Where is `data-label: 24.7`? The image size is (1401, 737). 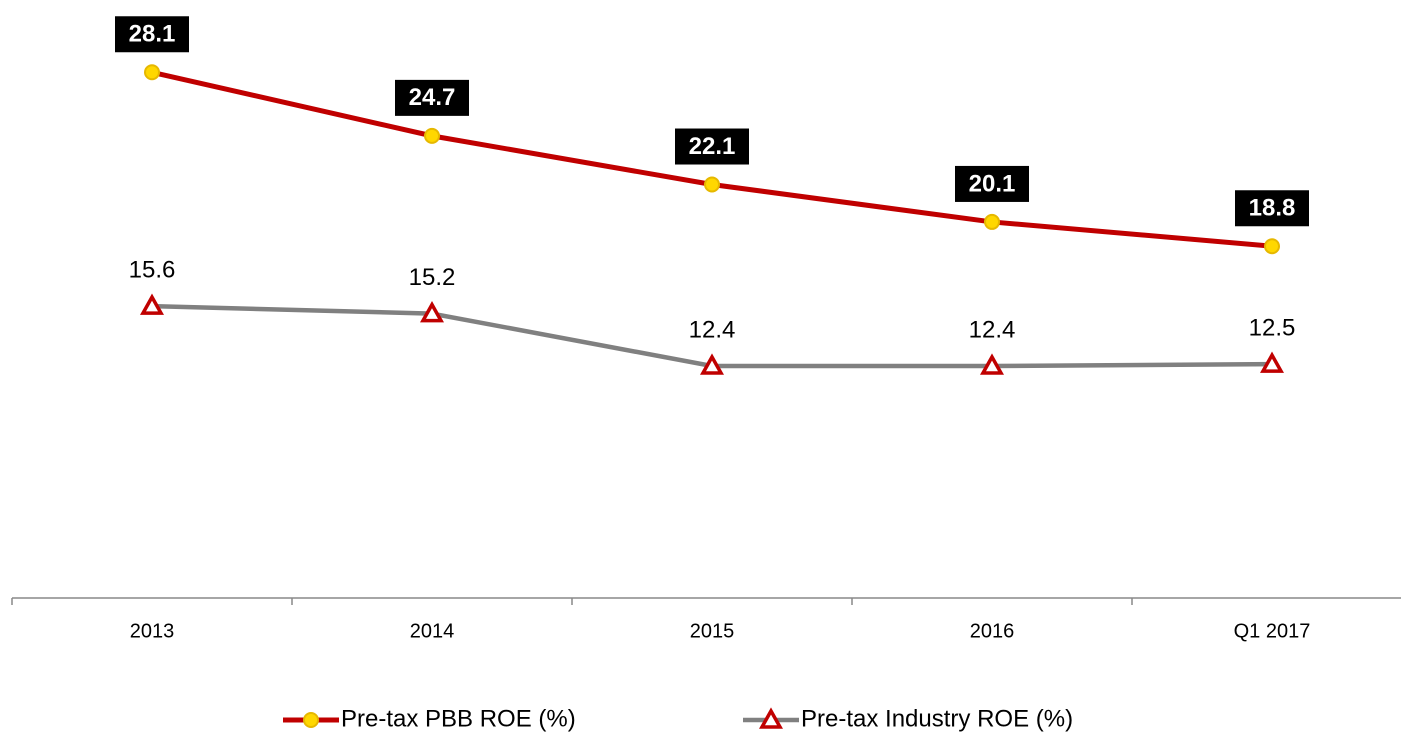
data-label: 24.7 is located at coordinates (432, 97).